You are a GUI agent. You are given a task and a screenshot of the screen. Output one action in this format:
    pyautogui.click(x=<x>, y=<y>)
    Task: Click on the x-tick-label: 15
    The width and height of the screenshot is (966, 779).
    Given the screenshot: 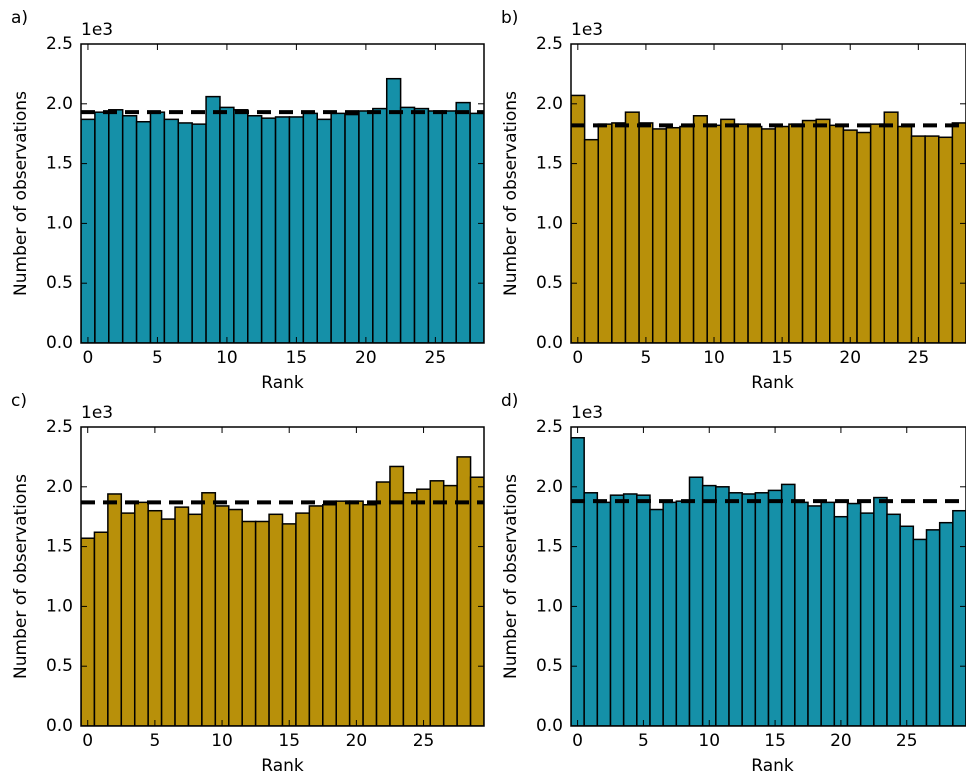 What is the action you would take?
    pyautogui.click(x=289, y=741)
    